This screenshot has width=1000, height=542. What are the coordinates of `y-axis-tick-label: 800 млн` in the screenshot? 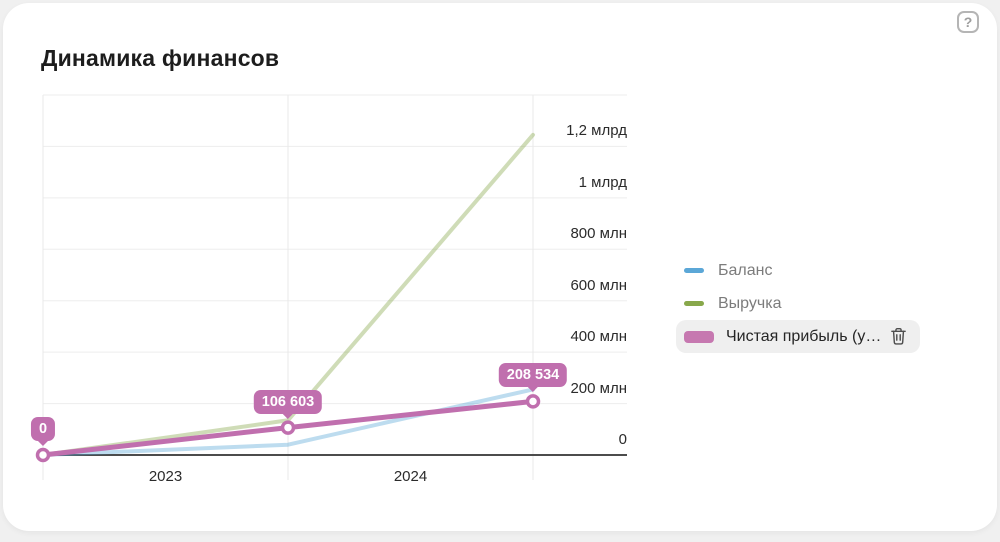 It's located at (598, 234).